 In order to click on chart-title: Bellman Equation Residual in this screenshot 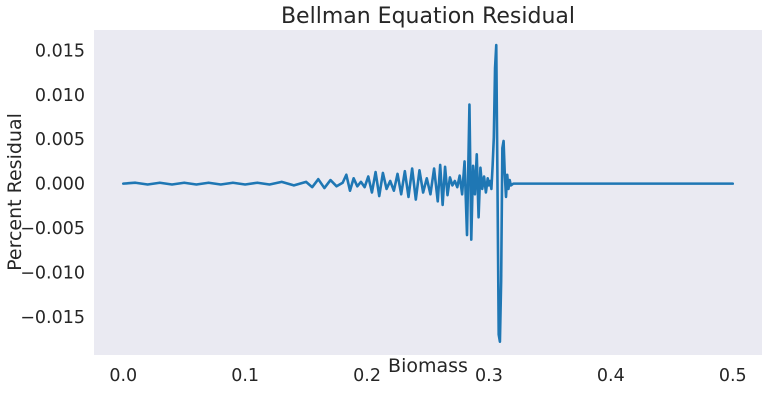, I will do `click(428, 16)`.